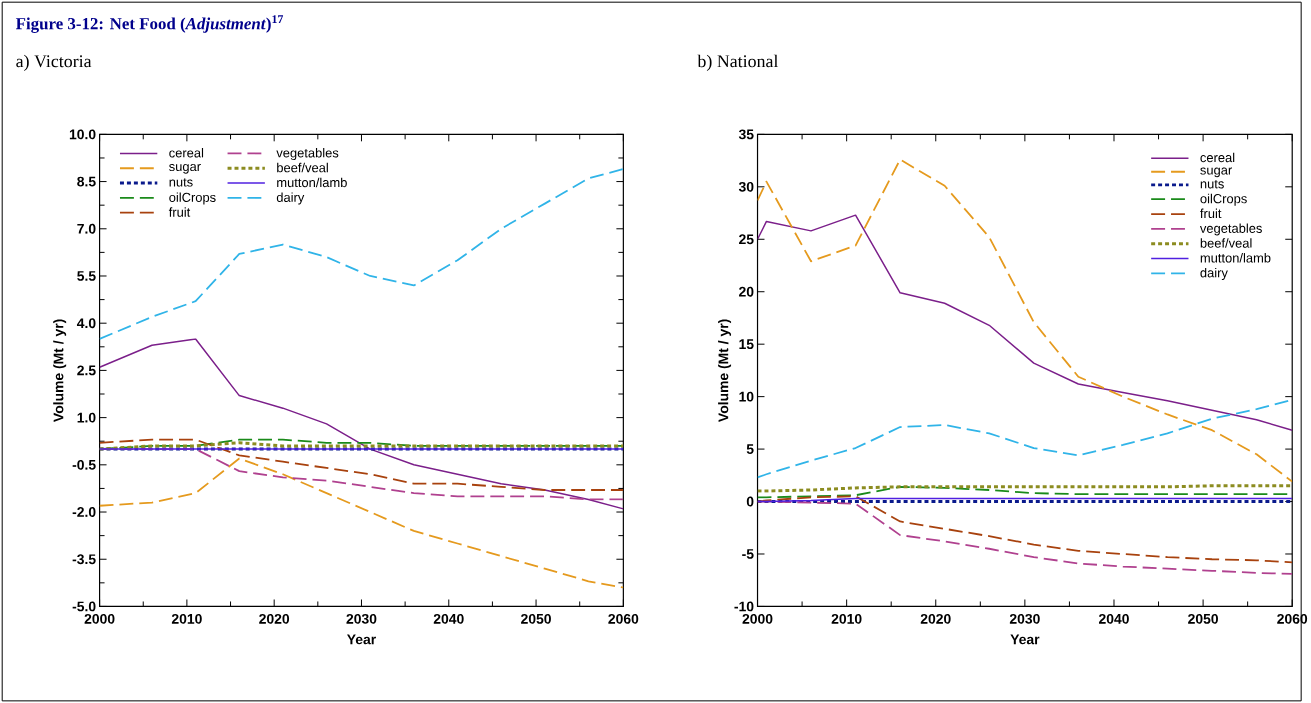  Describe the element at coordinates (746, 134) in the screenshot. I see `y-tick-label: 35` at that location.